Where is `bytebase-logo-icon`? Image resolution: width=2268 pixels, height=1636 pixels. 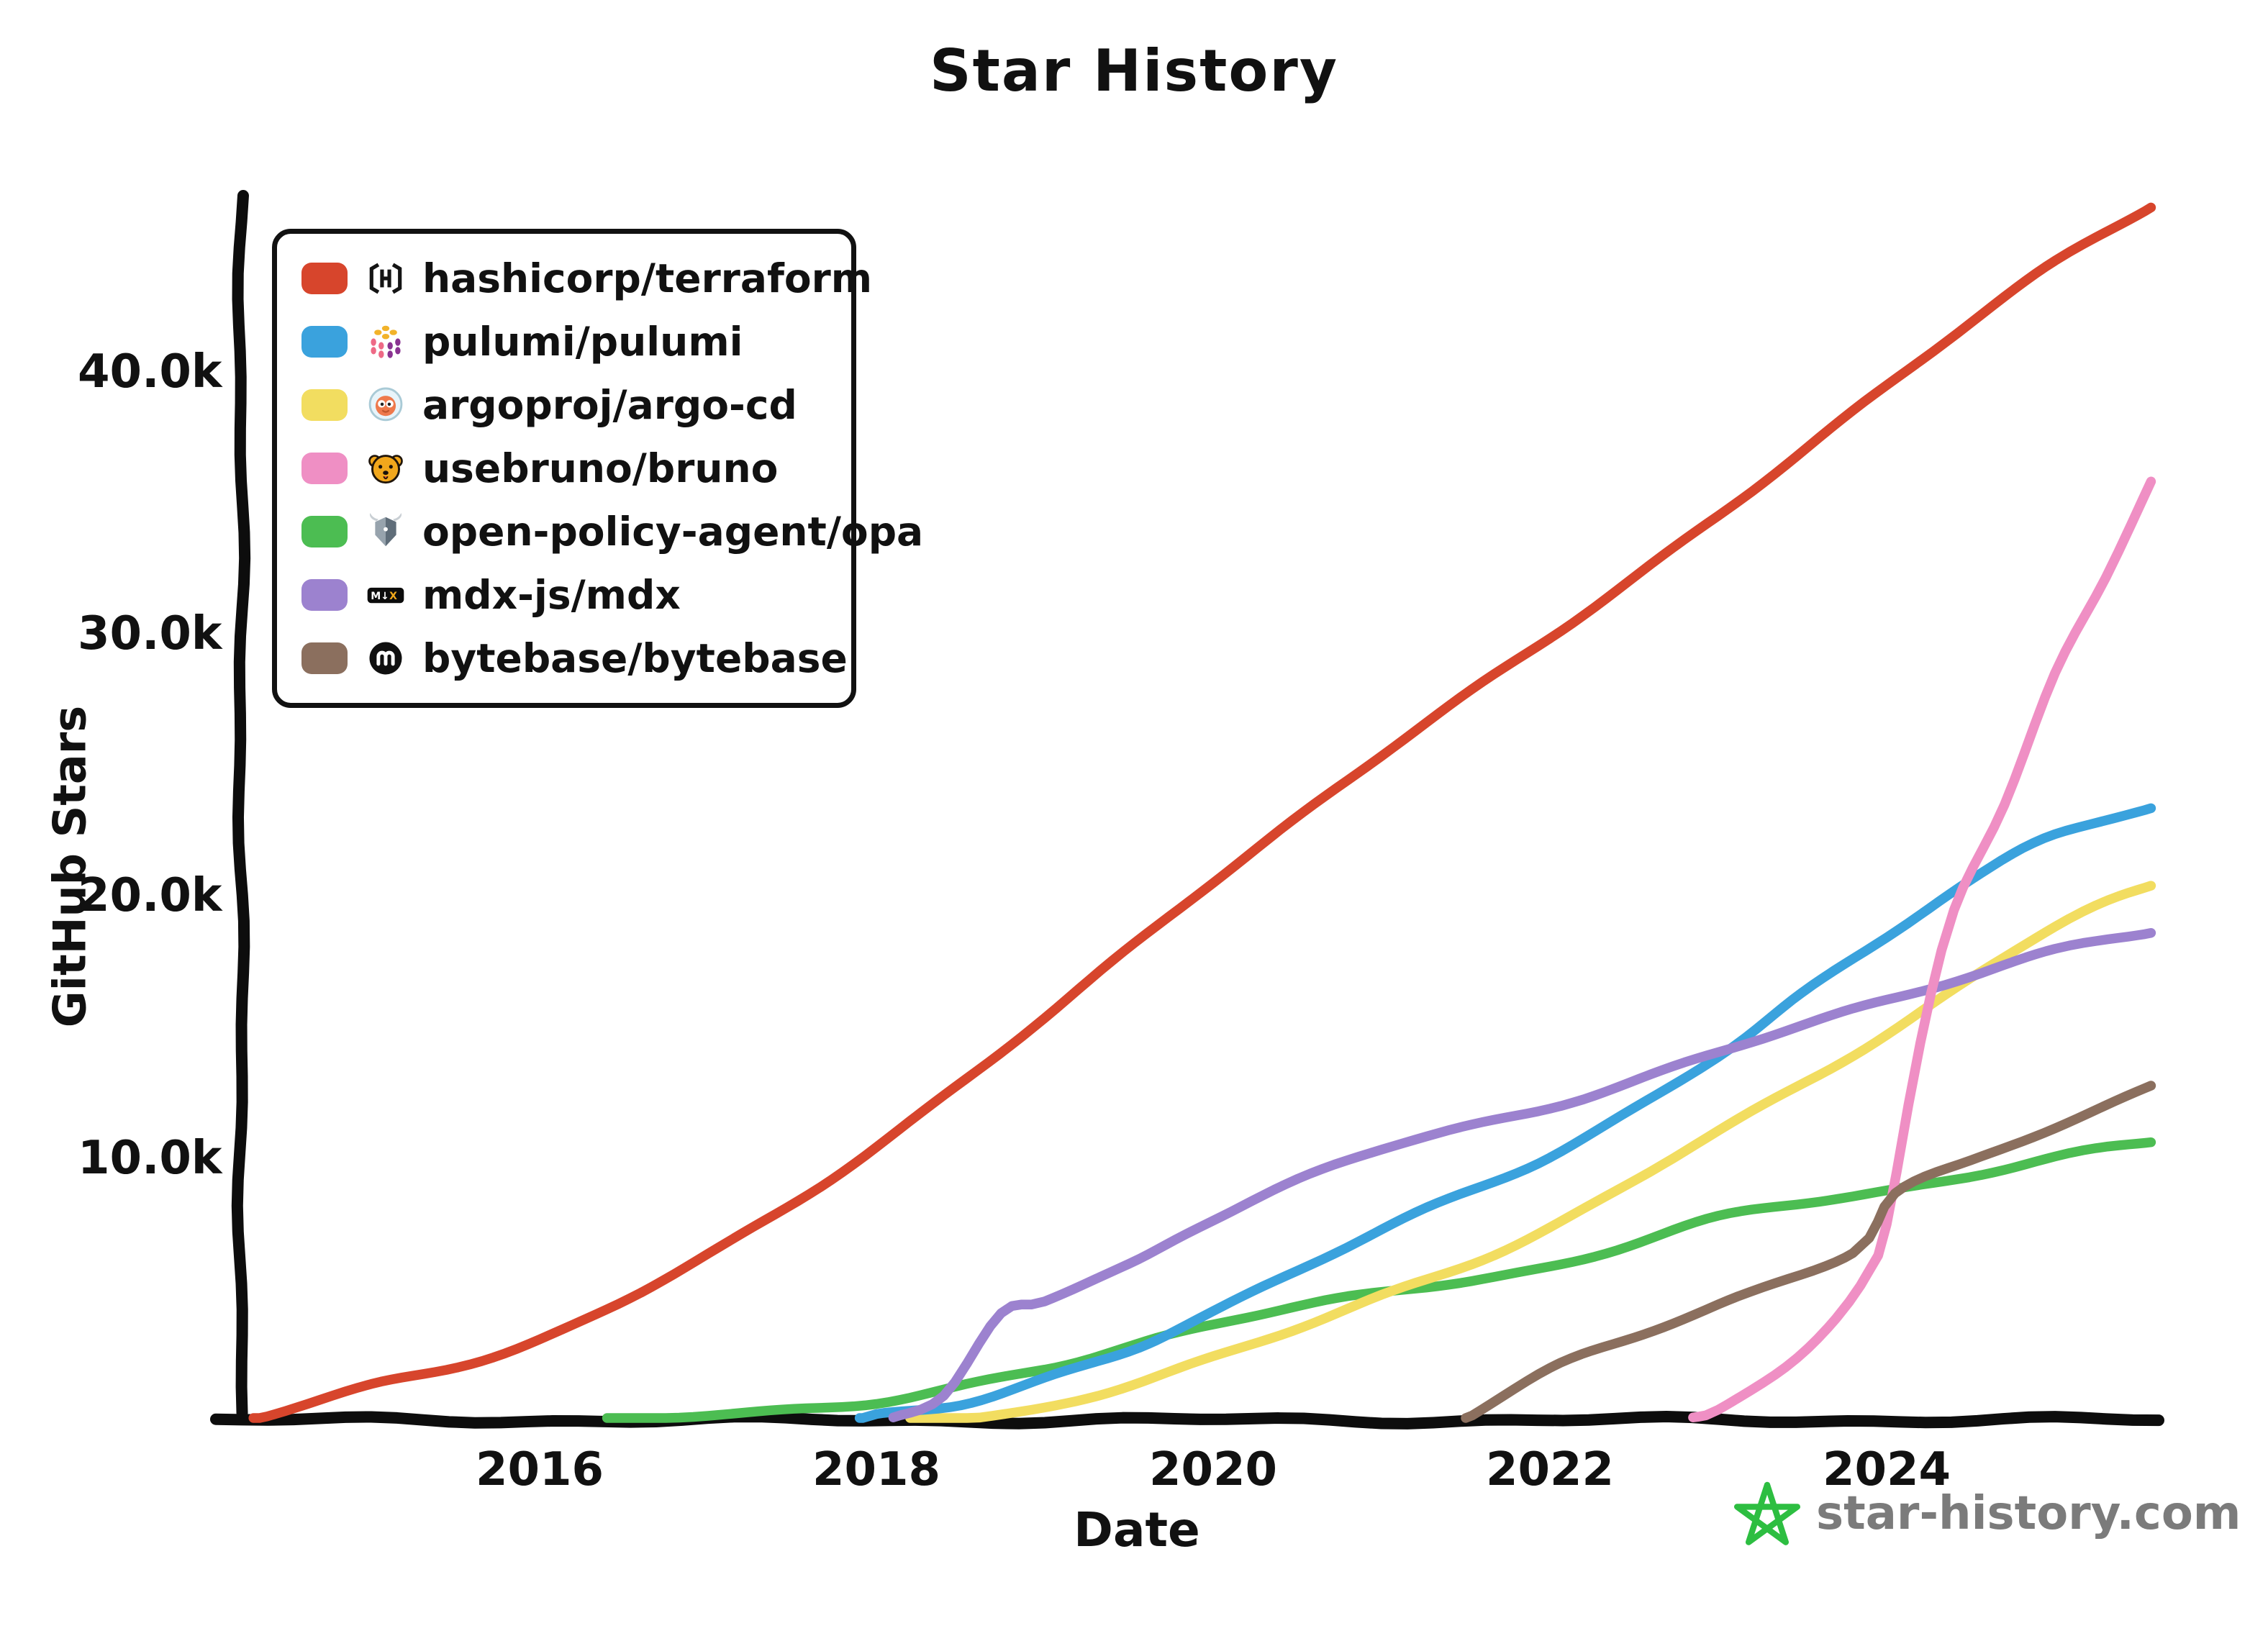 bytebase-logo-icon is located at coordinates (385, 659).